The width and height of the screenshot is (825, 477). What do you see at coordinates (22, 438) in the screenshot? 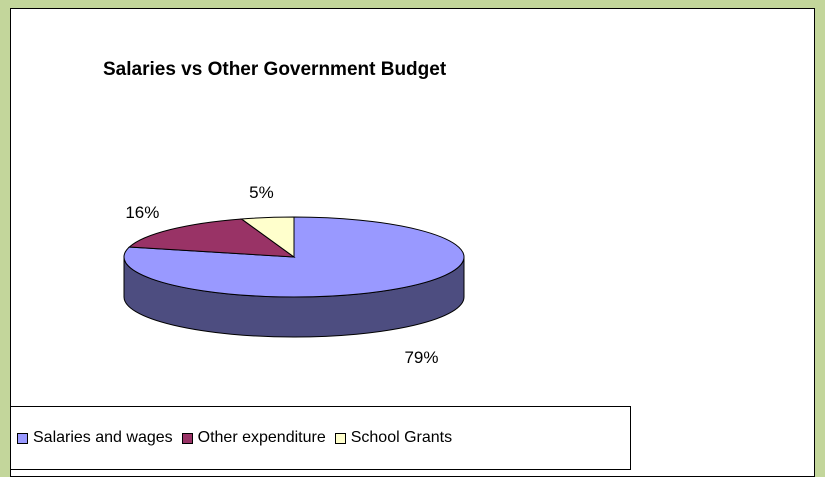
I see `legend-swatch-salaries` at bounding box center [22, 438].